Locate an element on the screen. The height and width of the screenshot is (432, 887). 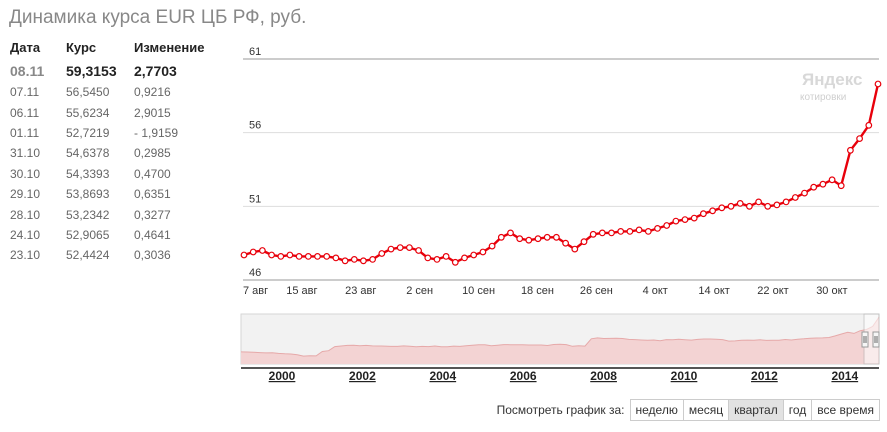
range-navigator-svg: 2000 2002 2004 2006 2008 2010 2012 2014 is located at coordinates (561, 349).